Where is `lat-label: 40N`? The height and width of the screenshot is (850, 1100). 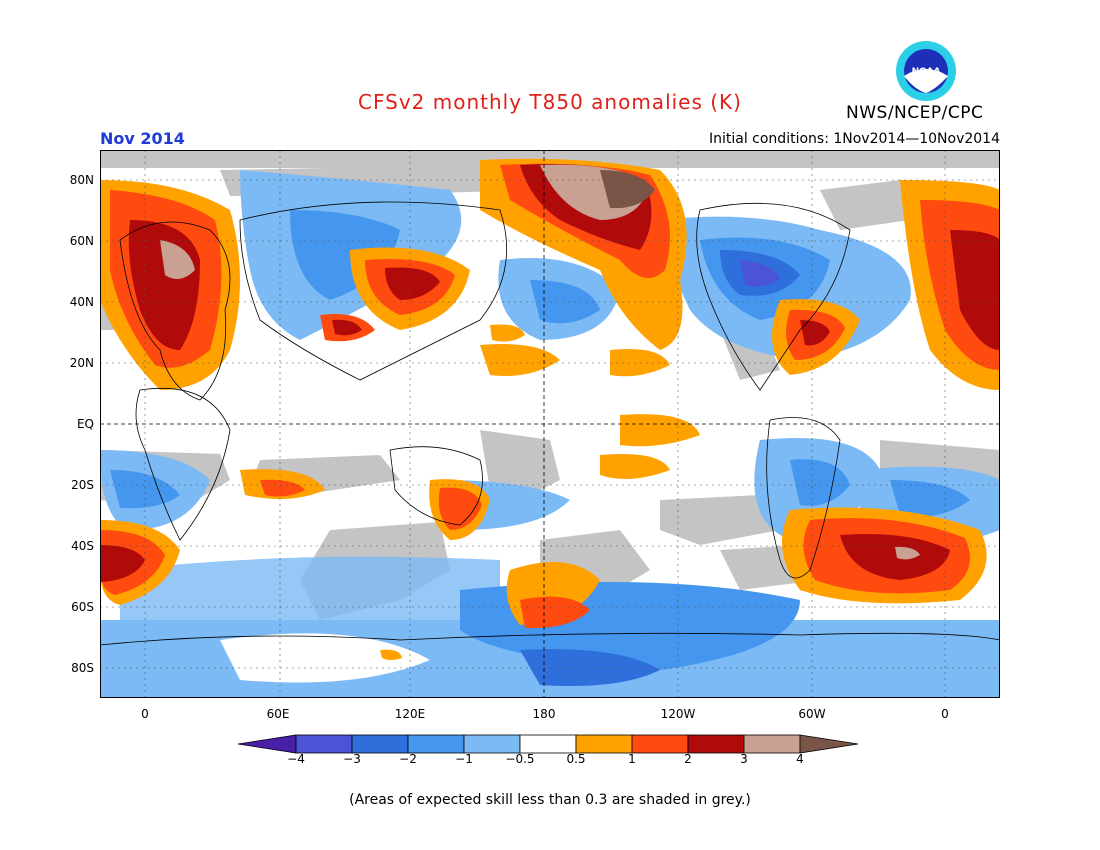
lat-label: 40N is located at coordinates (81, 302).